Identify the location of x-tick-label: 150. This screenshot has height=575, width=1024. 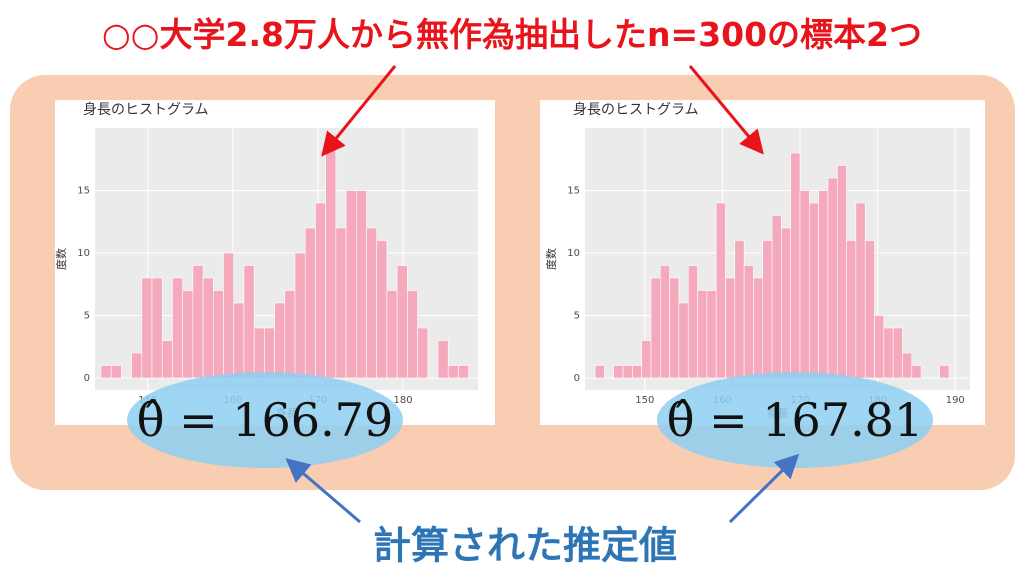
(644, 400).